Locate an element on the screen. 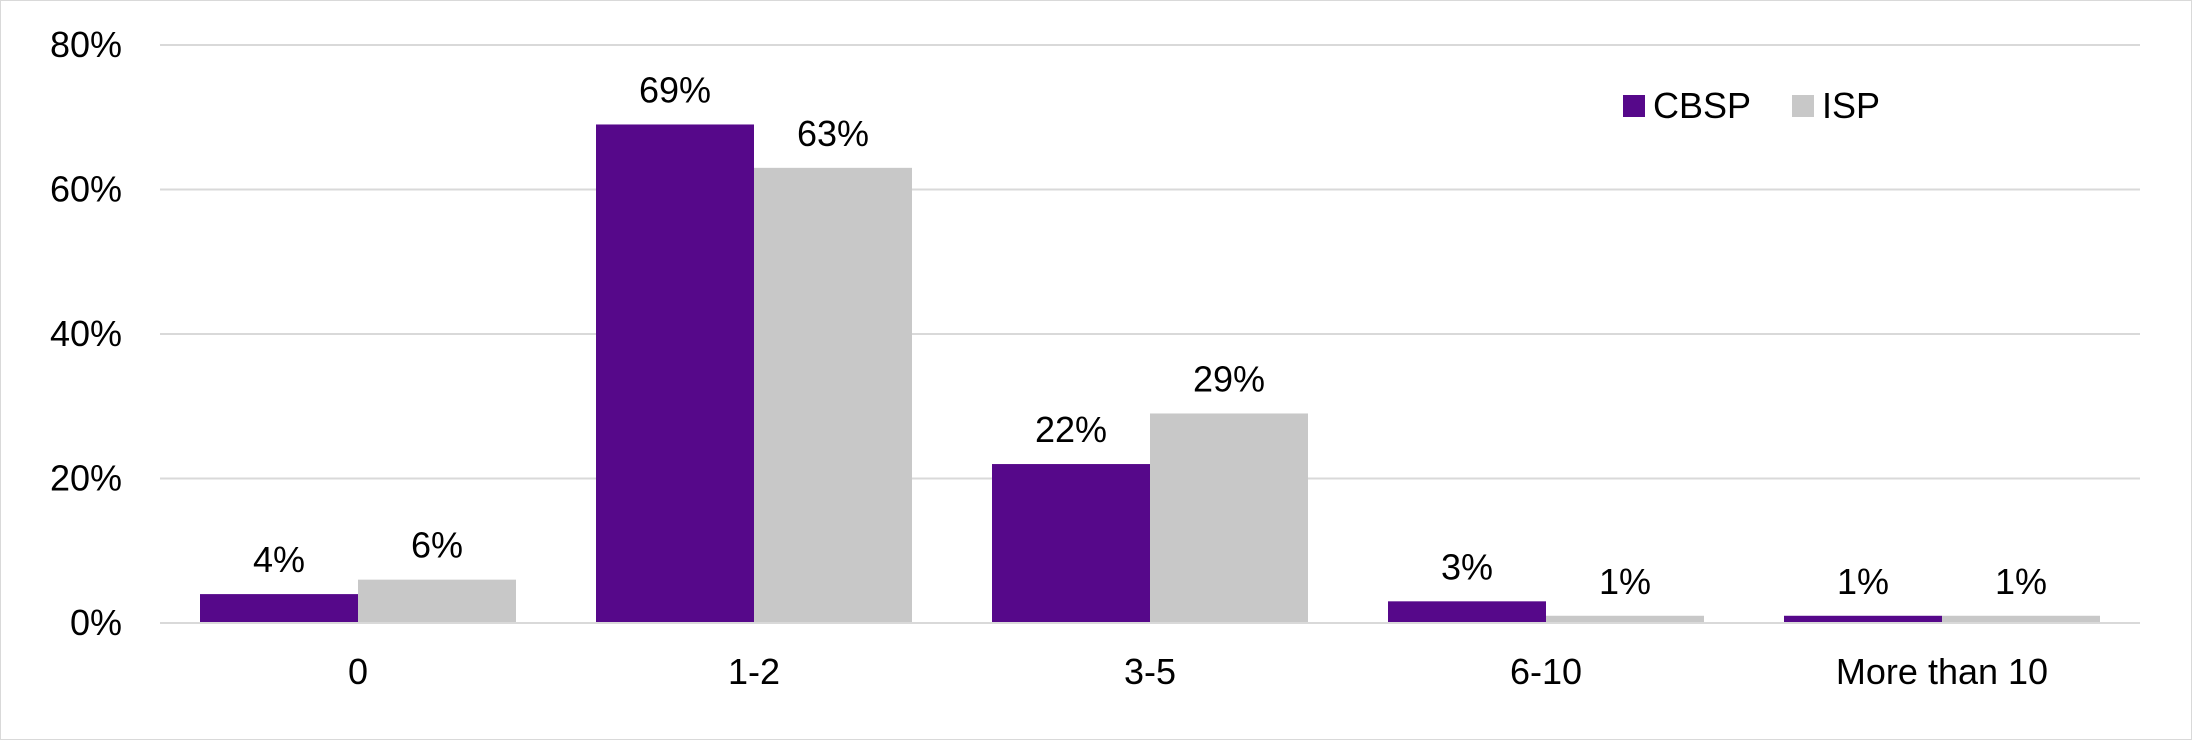 The width and height of the screenshot is (2192, 740). data-label-cbsp-0: 4% is located at coordinates (279, 559).